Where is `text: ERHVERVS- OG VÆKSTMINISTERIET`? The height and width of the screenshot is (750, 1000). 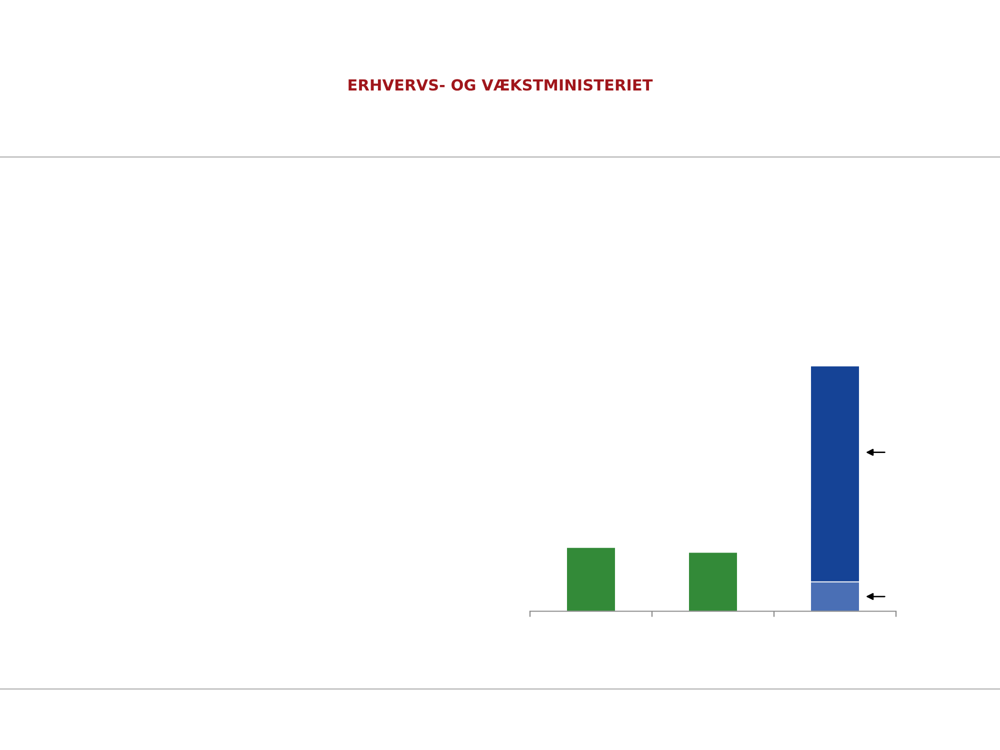
text: ERHVERVS- OG VÆKSTMINISTERIET is located at coordinates (500, 85).